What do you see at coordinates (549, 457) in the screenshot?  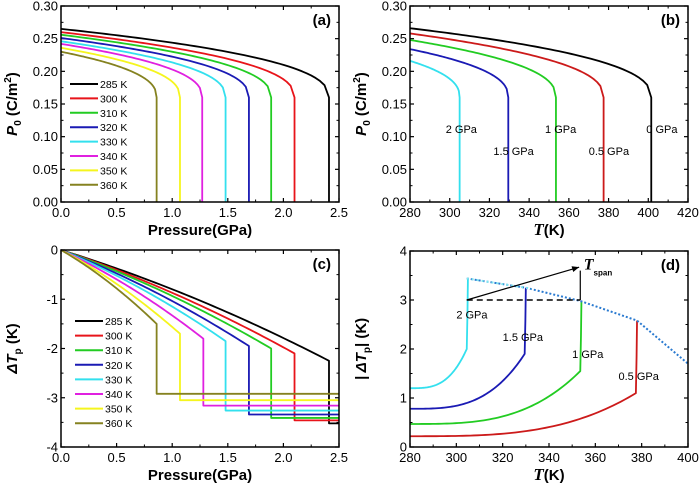 I see `x-tick-label: 340` at bounding box center [549, 457].